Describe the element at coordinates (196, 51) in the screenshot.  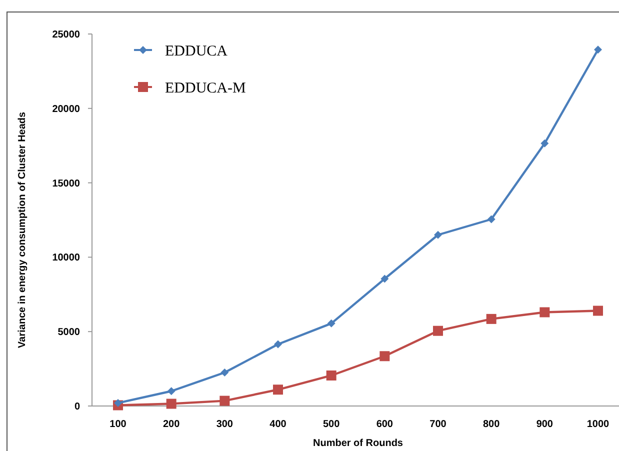
I see `legend-label: EDDUCA` at that location.